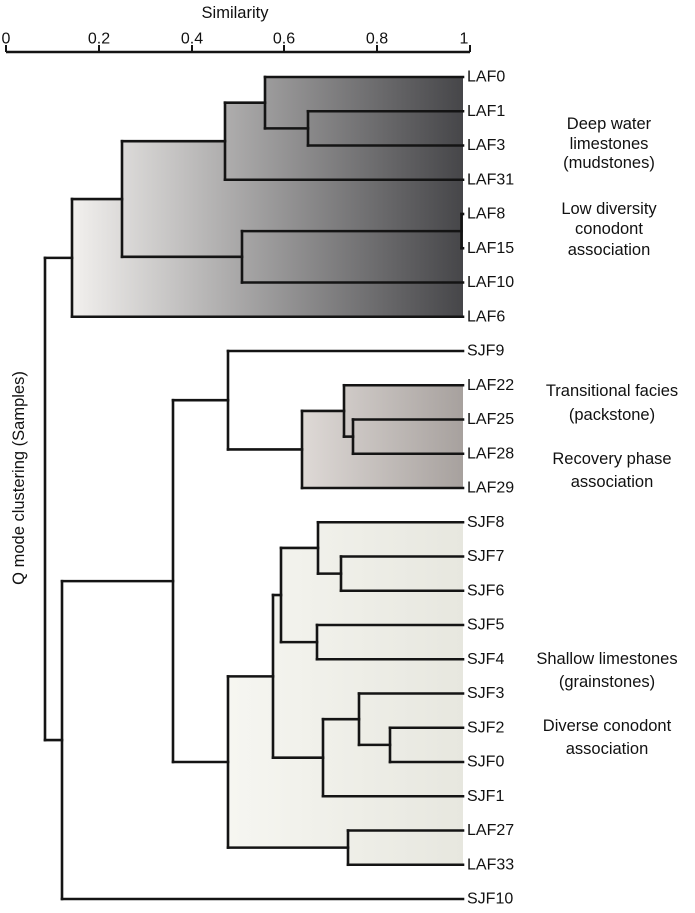  Describe the element at coordinates (486, 214) in the screenshot. I see `leaf-label-LAF8: LAF8` at that location.